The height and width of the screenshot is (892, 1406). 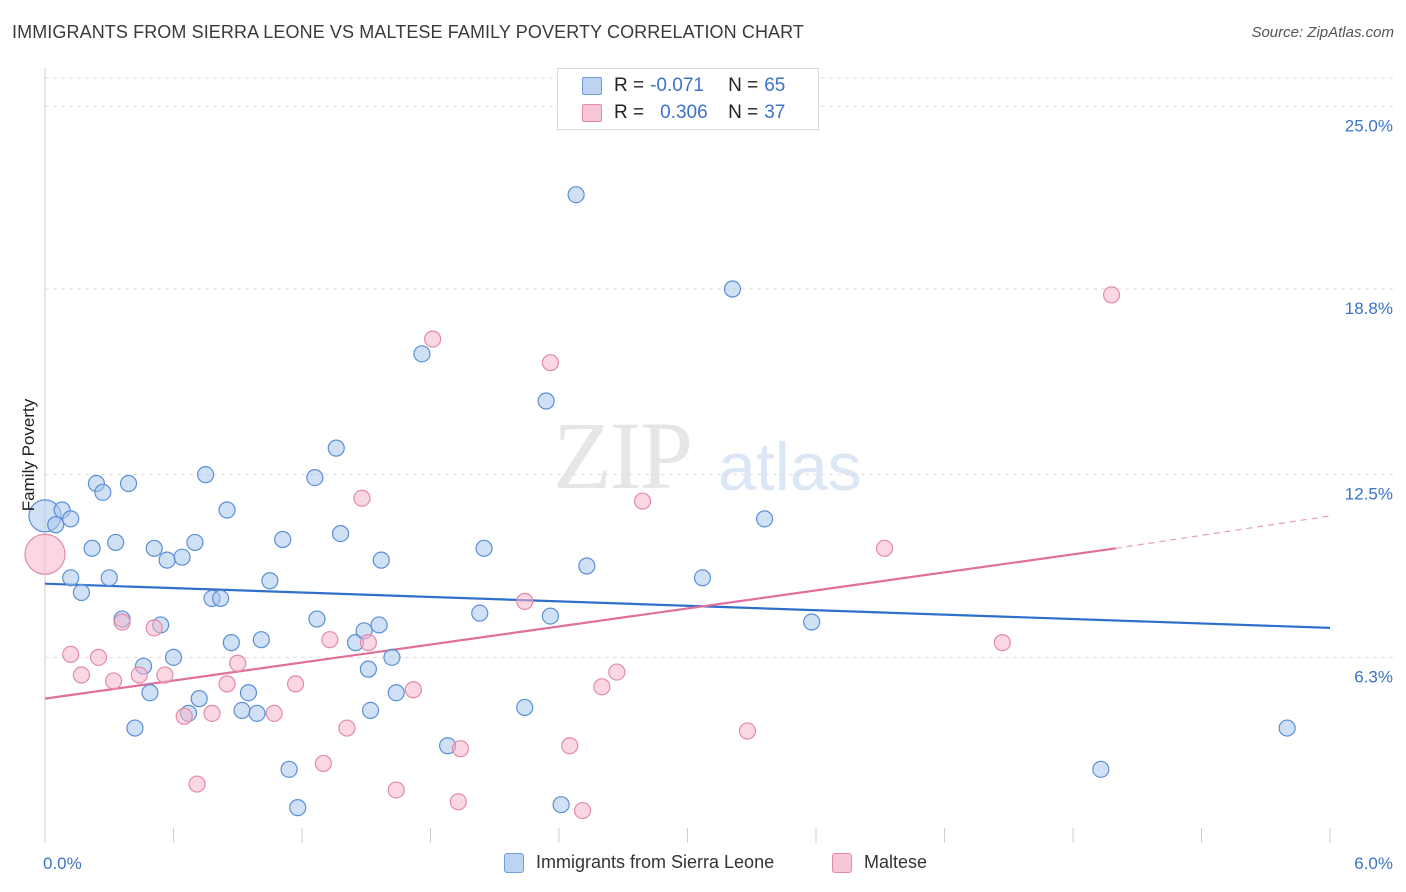 What do you see at coordinates (896, 862) in the screenshot?
I see `legend-label-maltese: Maltese` at bounding box center [896, 862].